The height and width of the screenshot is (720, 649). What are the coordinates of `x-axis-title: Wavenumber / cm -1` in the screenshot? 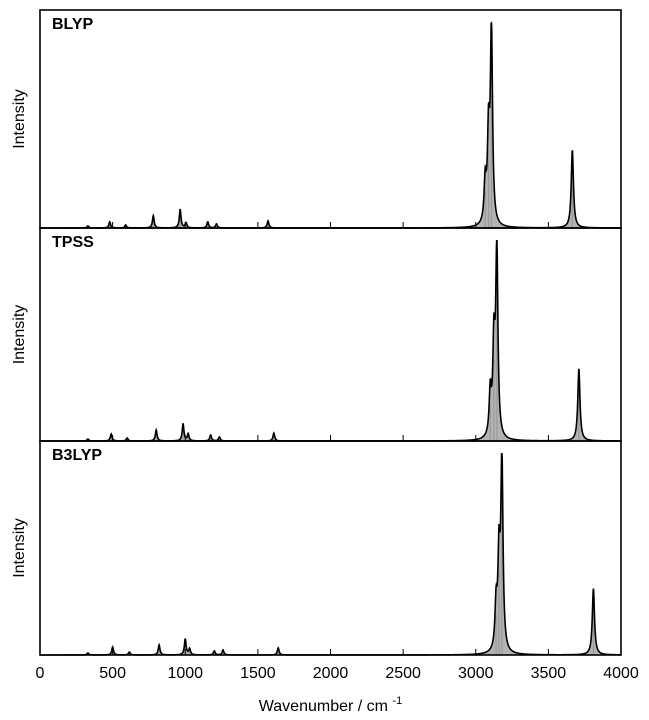 It's located at (330, 705).